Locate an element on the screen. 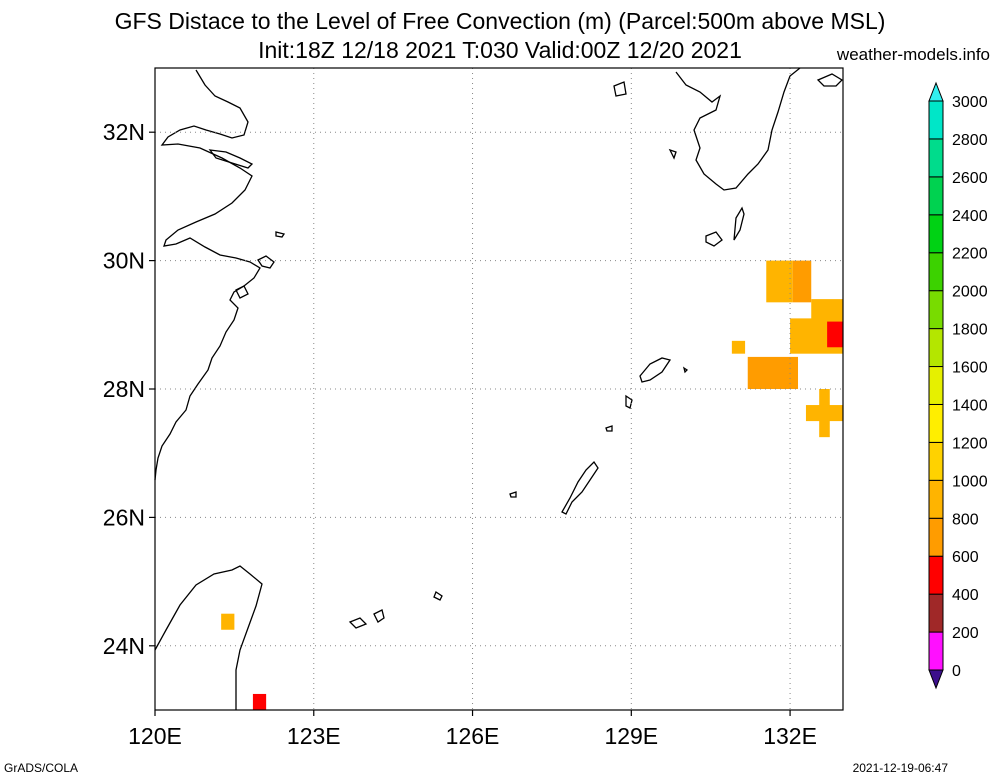 Image resolution: width=1000 pixels, height=779 pixels. colorbar-label: 2800 is located at coordinates (970, 140).